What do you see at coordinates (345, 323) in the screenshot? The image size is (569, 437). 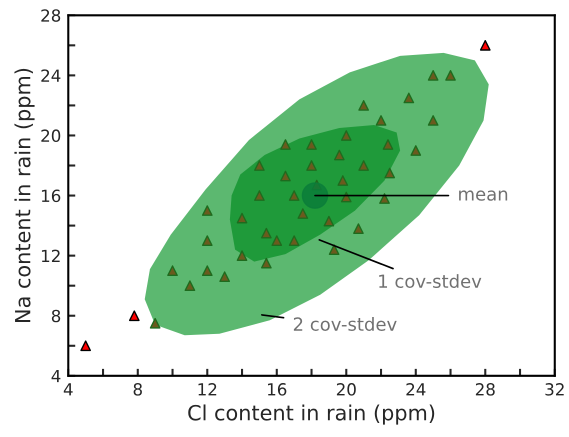 I see `annotation: 2 cov-stdev` at bounding box center [345, 323].